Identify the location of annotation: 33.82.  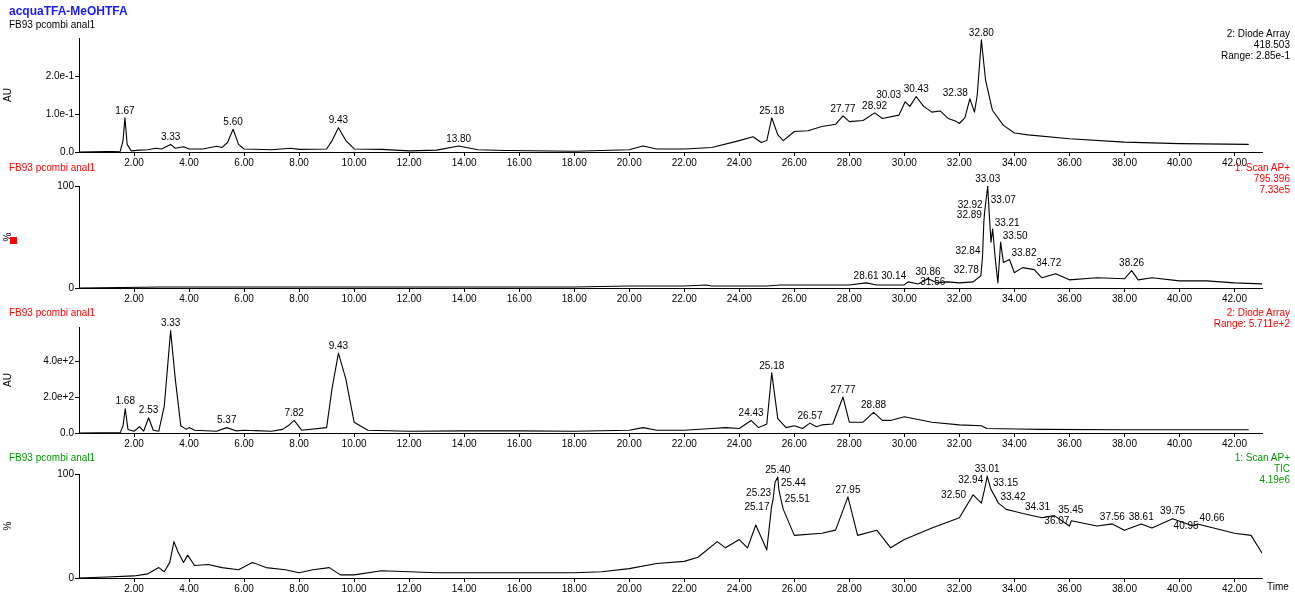
(1024, 253).